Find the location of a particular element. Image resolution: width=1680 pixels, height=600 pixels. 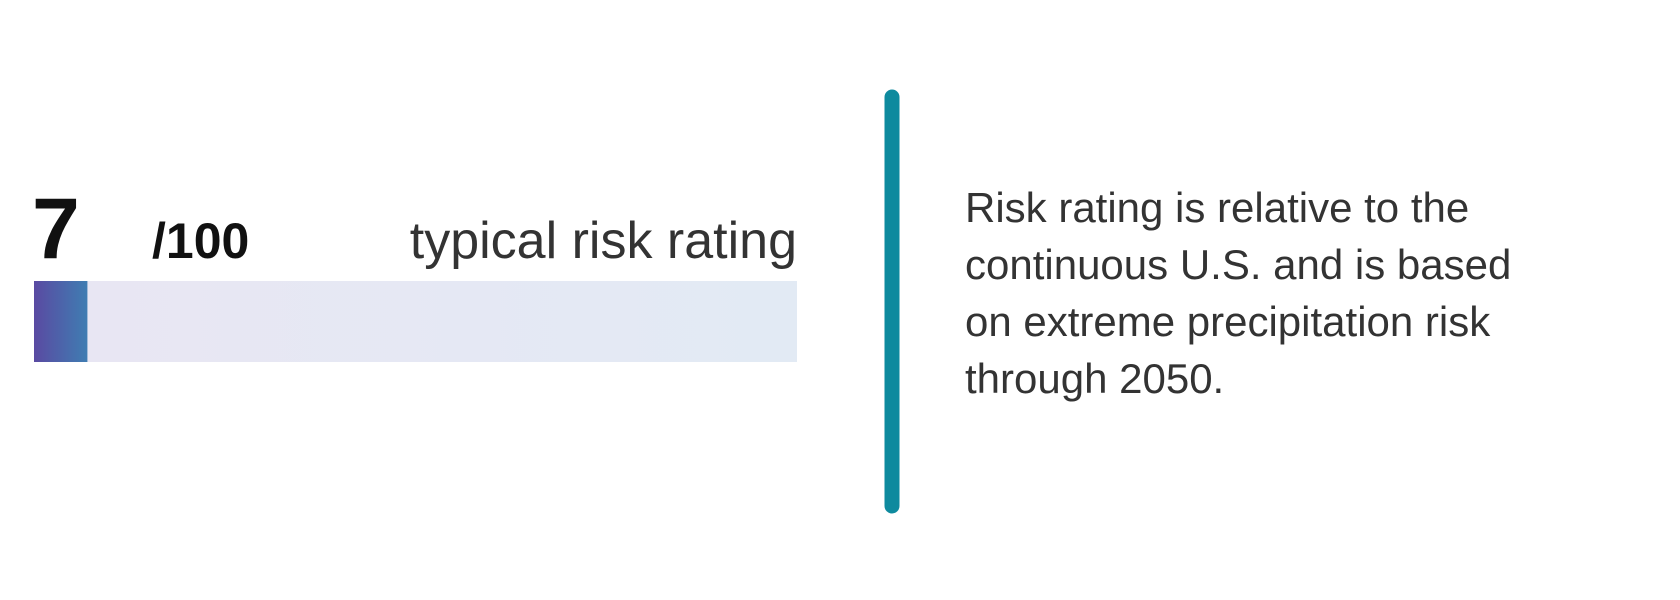

risk-max: /100 is located at coordinates (200, 241).